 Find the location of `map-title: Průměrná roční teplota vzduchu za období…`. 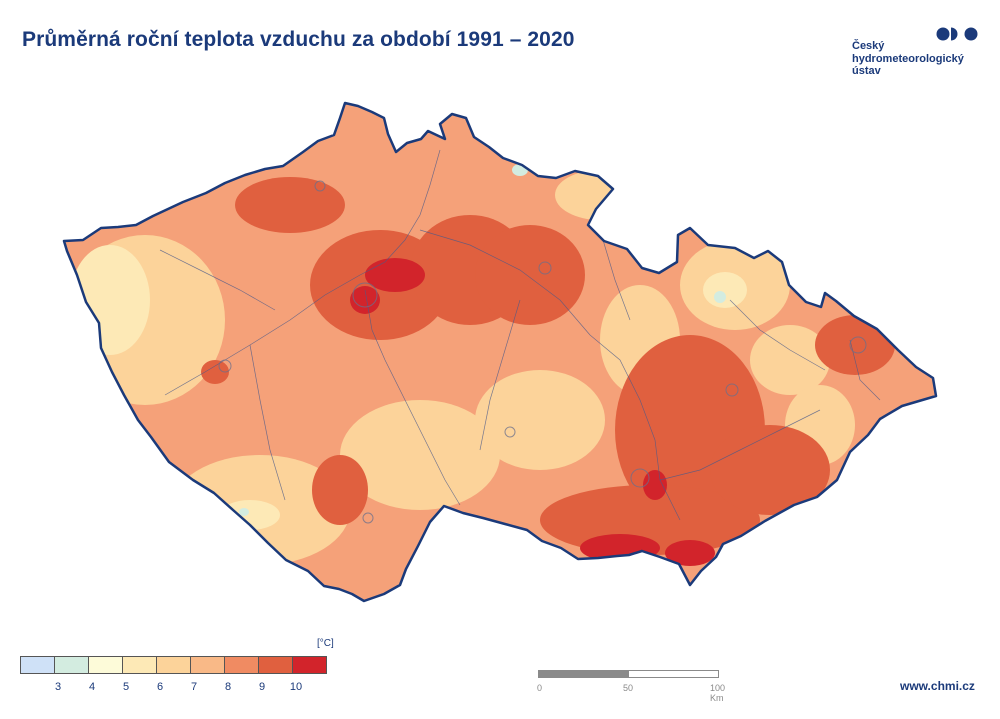

map-title: Průměrná roční teplota vzduchu za období… is located at coordinates (298, 39).